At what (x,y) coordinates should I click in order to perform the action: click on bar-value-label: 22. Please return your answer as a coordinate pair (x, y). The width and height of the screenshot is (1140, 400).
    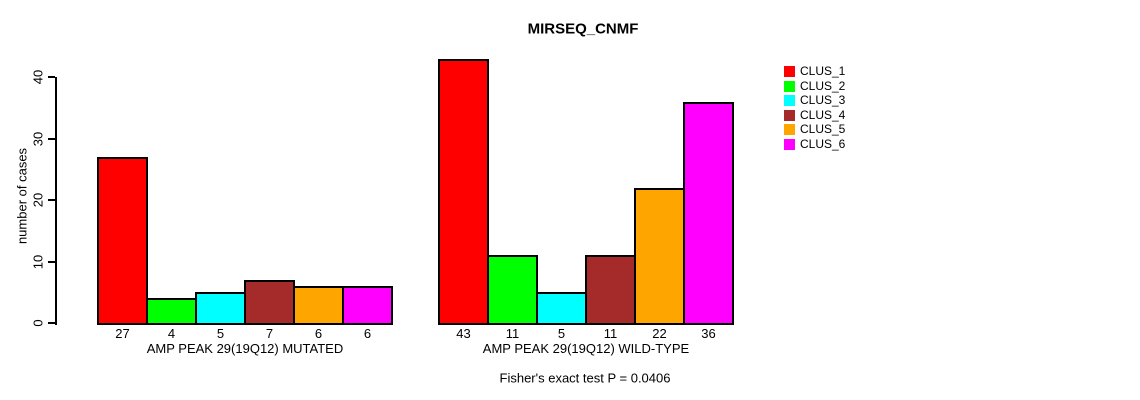
    Looking at the image, I should click on (659, 333).